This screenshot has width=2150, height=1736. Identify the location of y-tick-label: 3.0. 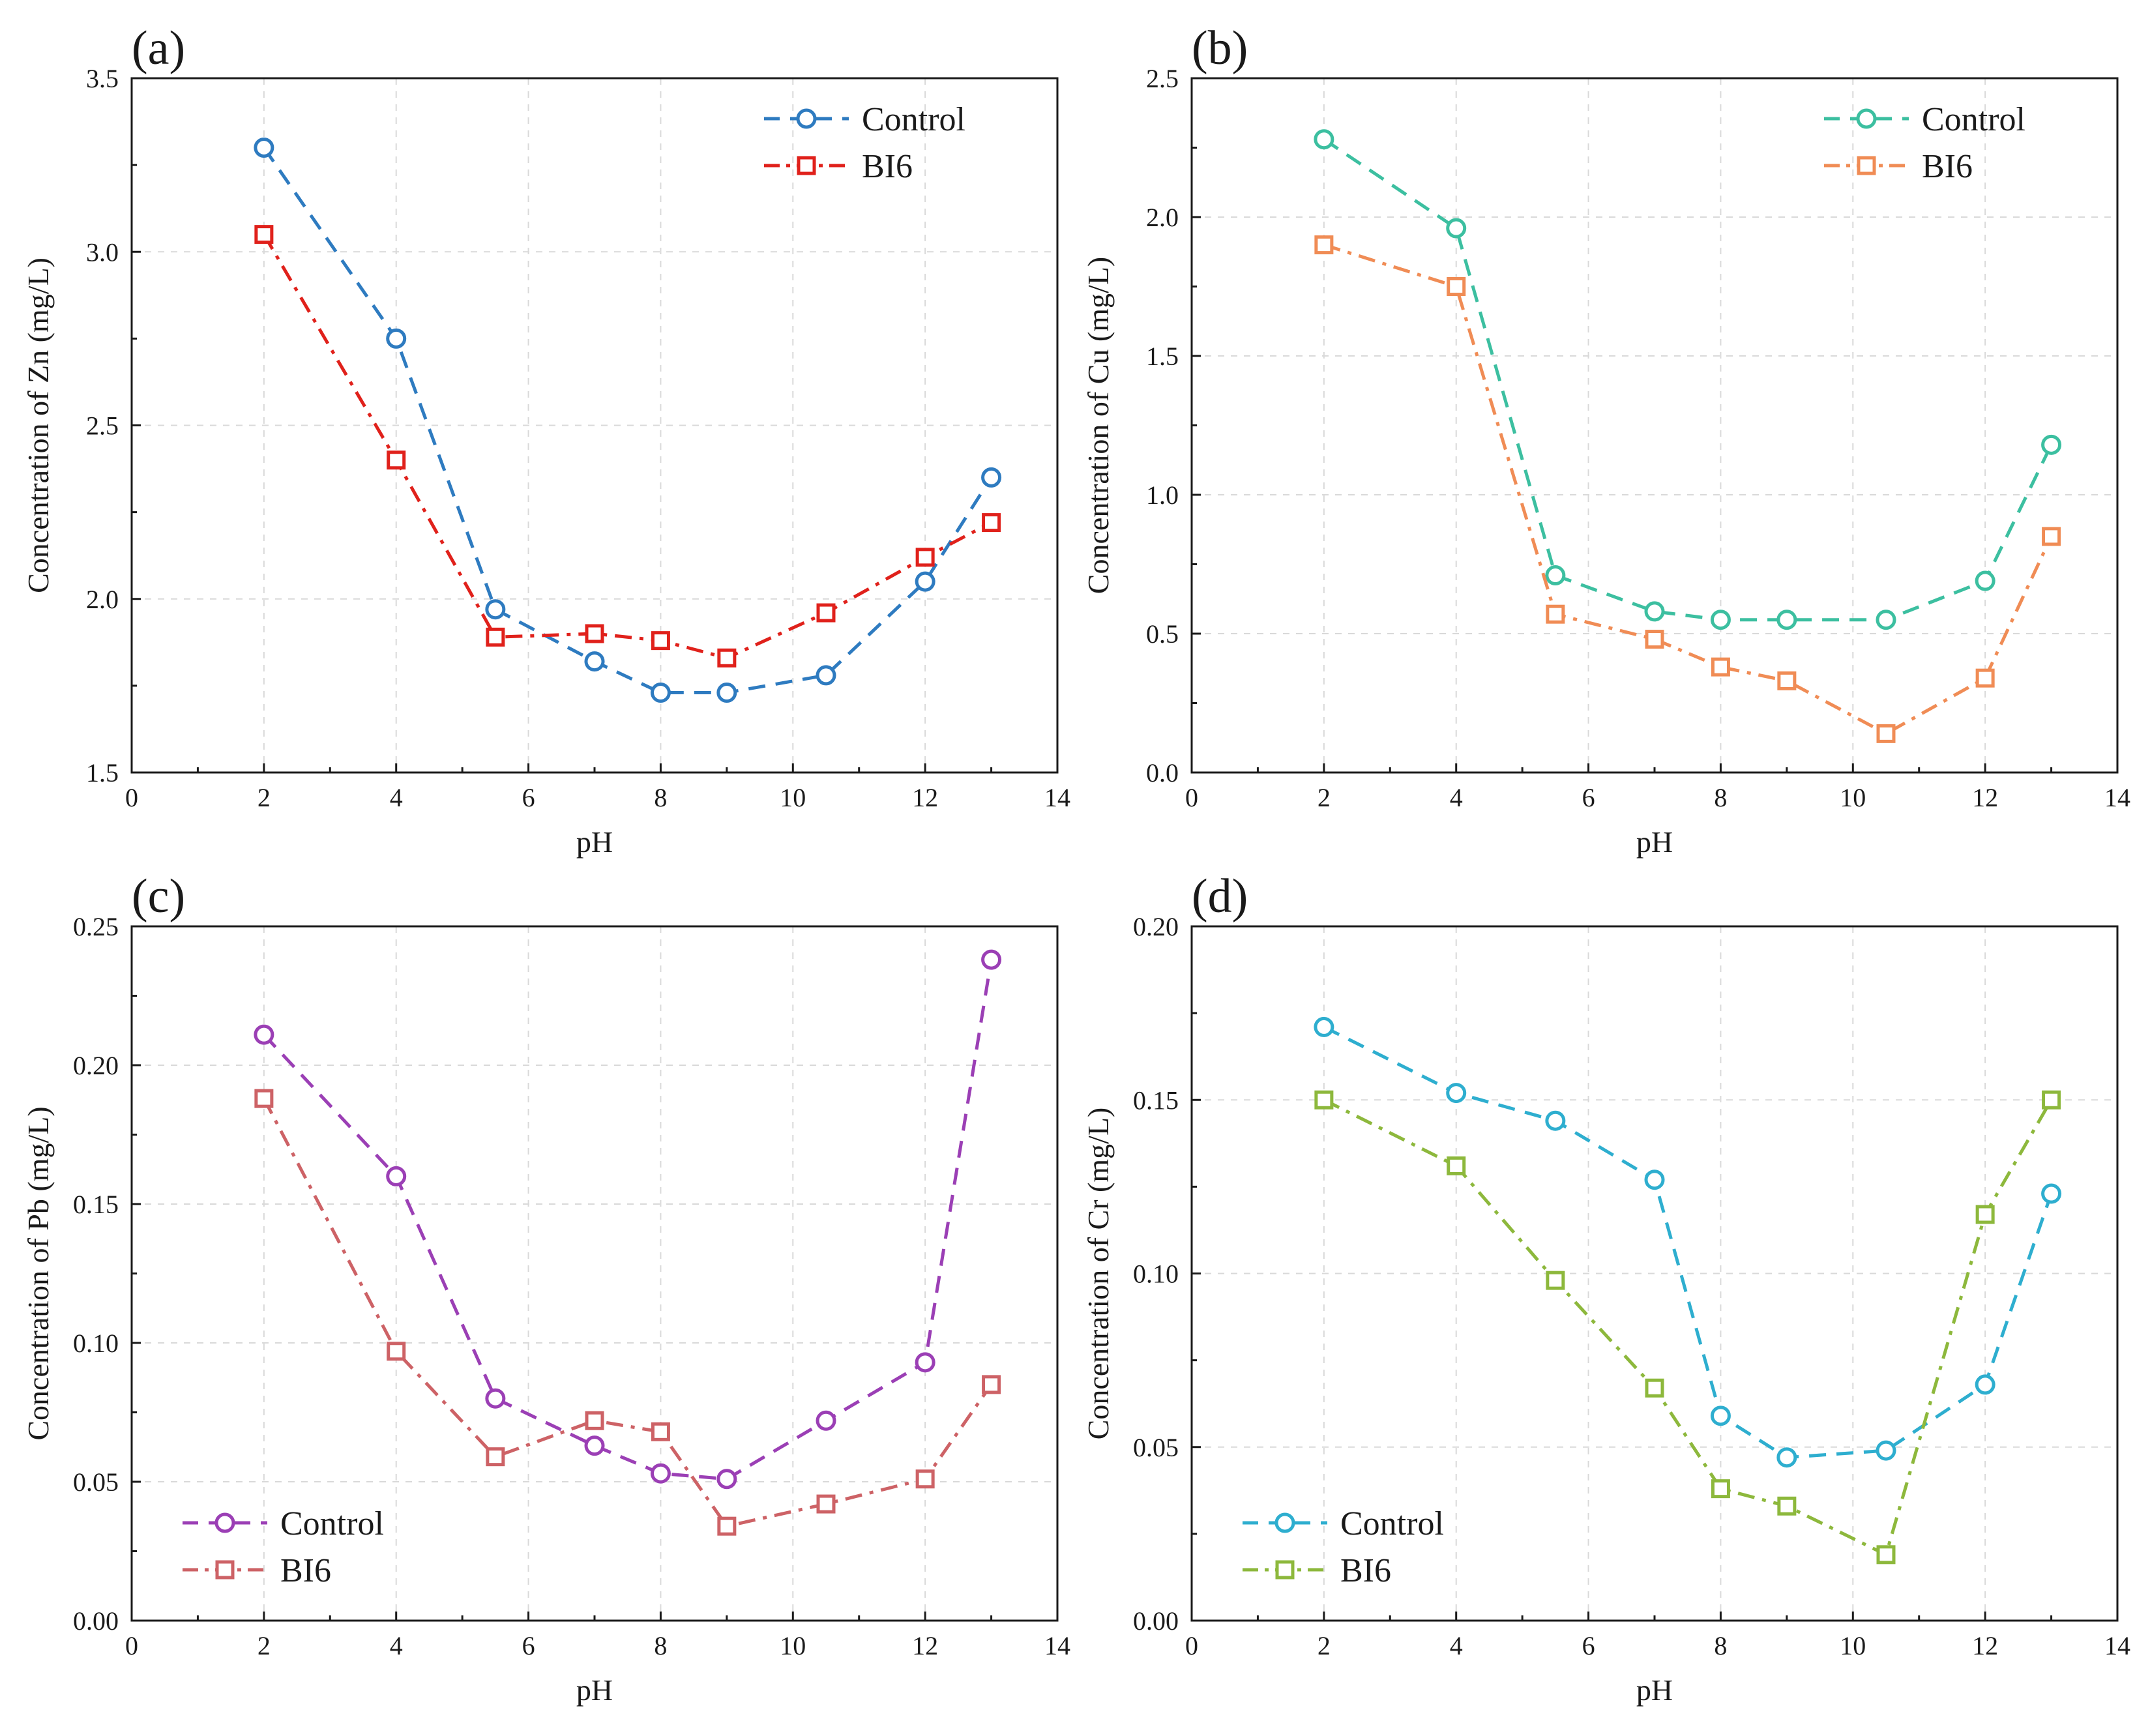
(102, 252).